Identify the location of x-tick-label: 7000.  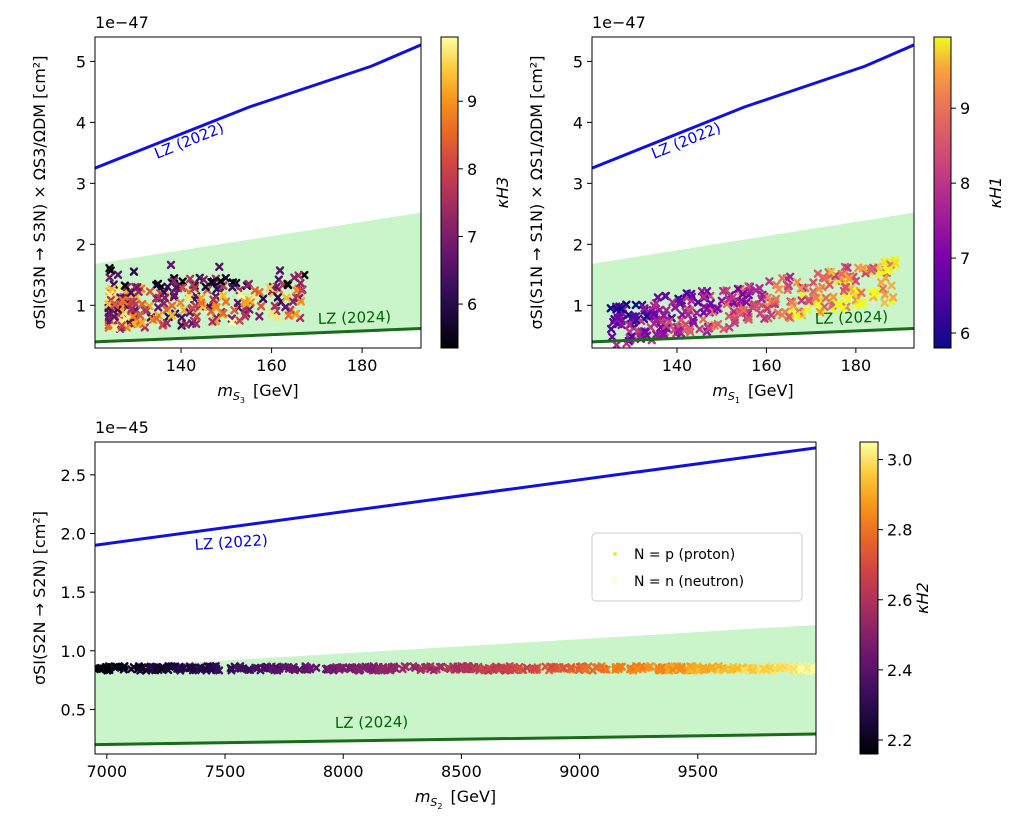
(106, 771).